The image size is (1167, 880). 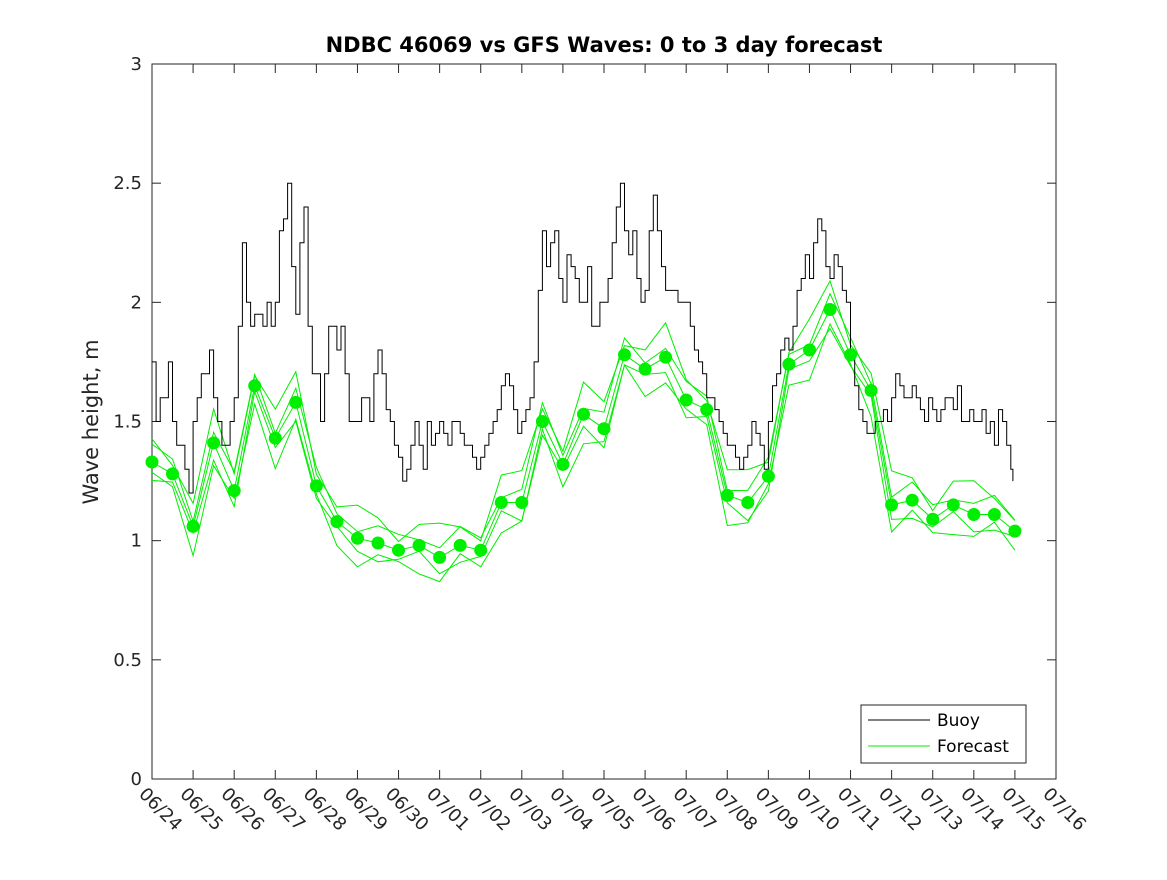 I want to click on y-tick-label: 1.5, so click(x=127, y=422).